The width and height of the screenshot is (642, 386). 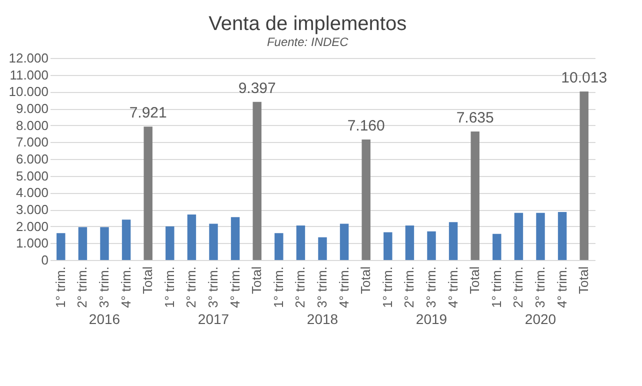 I want to click on data-label: 7.921, so click(x=148, y=113).